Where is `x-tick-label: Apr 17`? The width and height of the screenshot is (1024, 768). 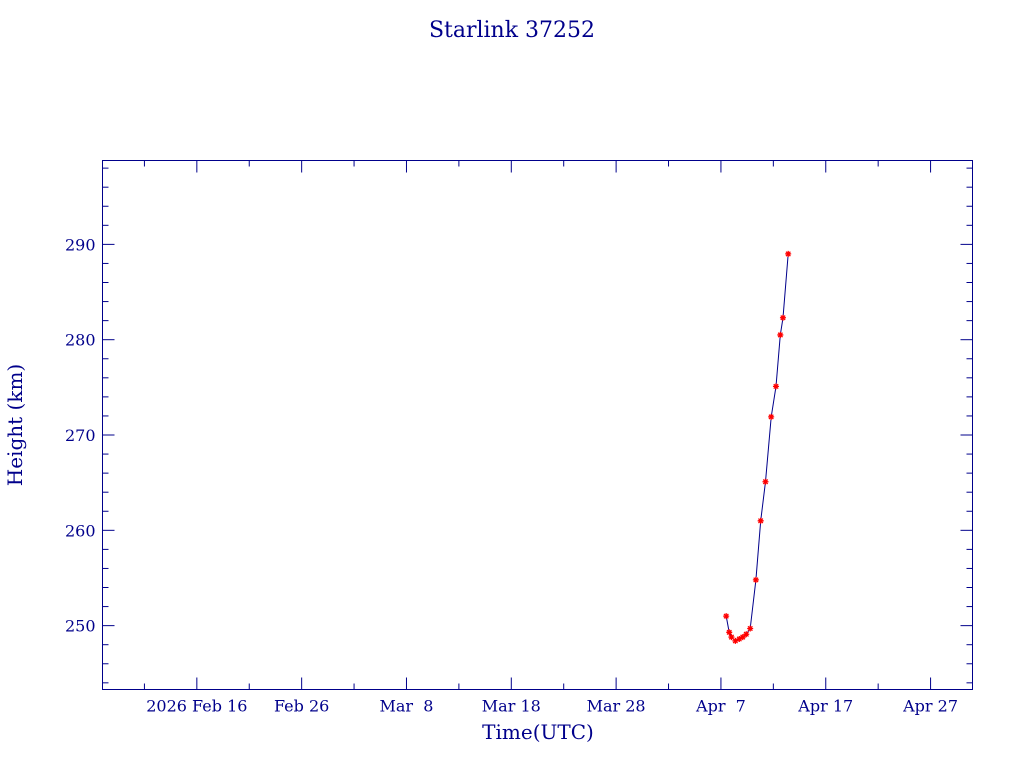
x-tick-label: Apr 17 is located at coordinates (825, 706).